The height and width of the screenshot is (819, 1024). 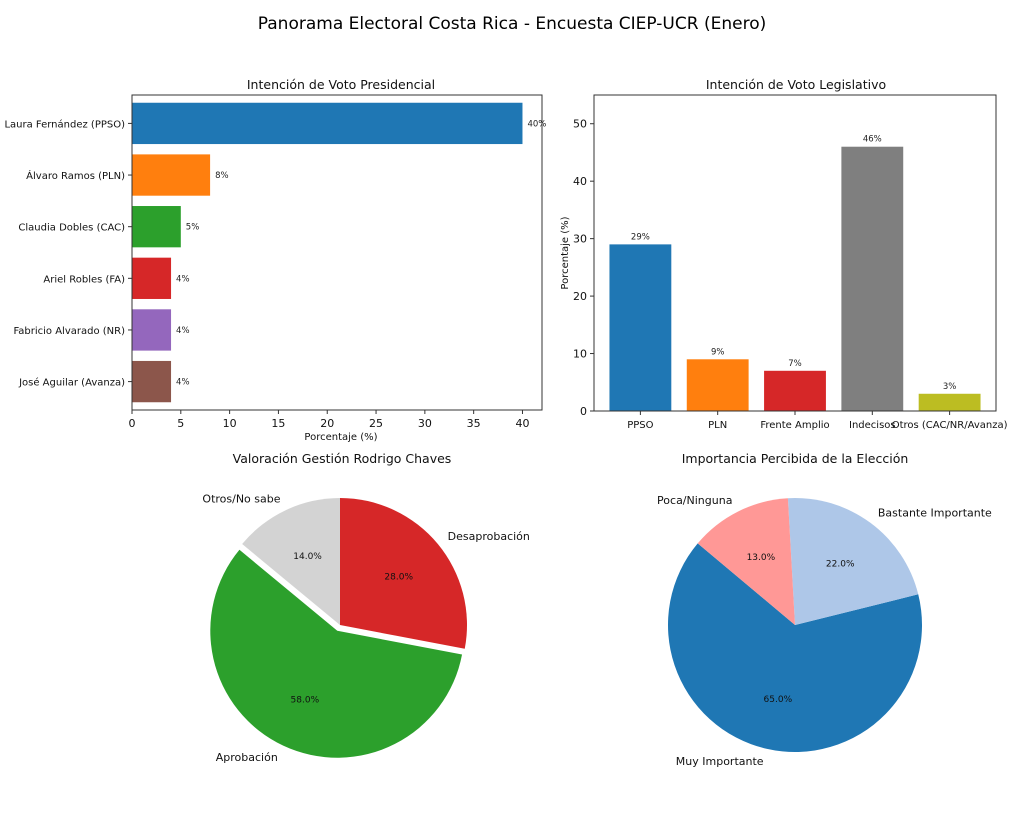 I want to click on importance-chart-title: Importancia Percibida de la Elección, so click(x=795, y=458).